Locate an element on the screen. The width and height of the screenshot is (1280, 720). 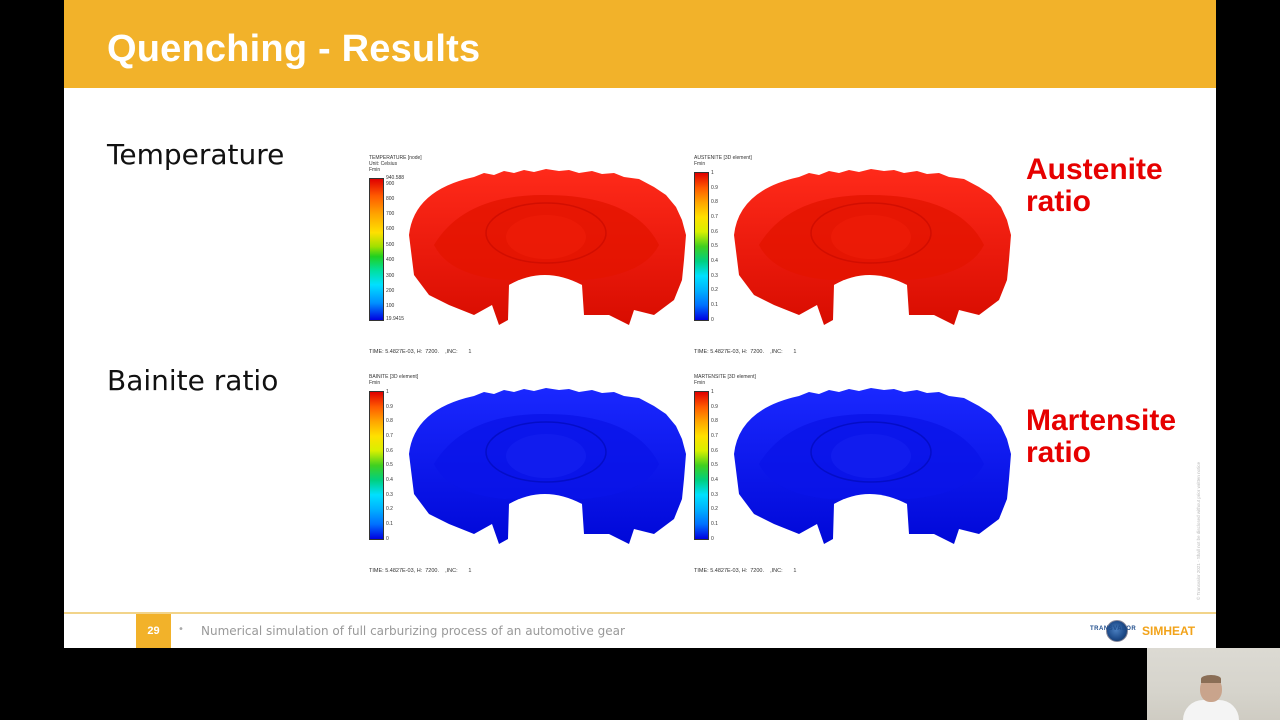
tick: 300 is located at coordinates (390, 276).